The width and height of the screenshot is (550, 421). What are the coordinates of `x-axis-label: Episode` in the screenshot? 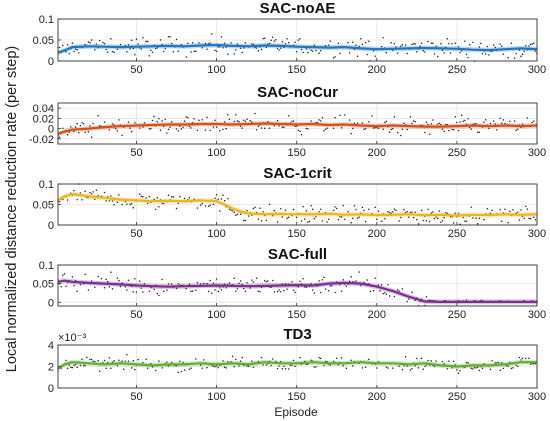 It's located at (296, 412).